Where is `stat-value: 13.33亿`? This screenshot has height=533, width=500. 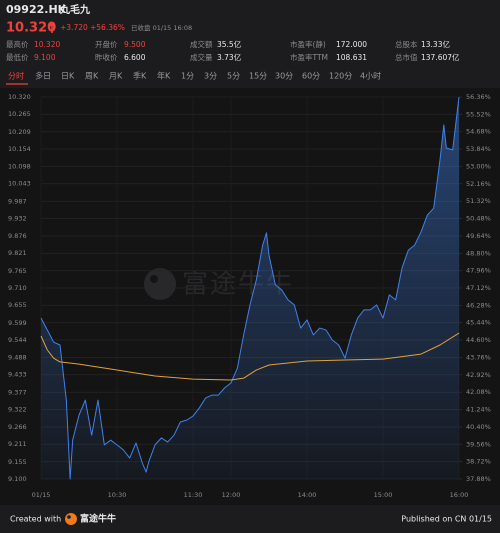
stat-value: 13.33亿 is located at coordinates (435, 44).